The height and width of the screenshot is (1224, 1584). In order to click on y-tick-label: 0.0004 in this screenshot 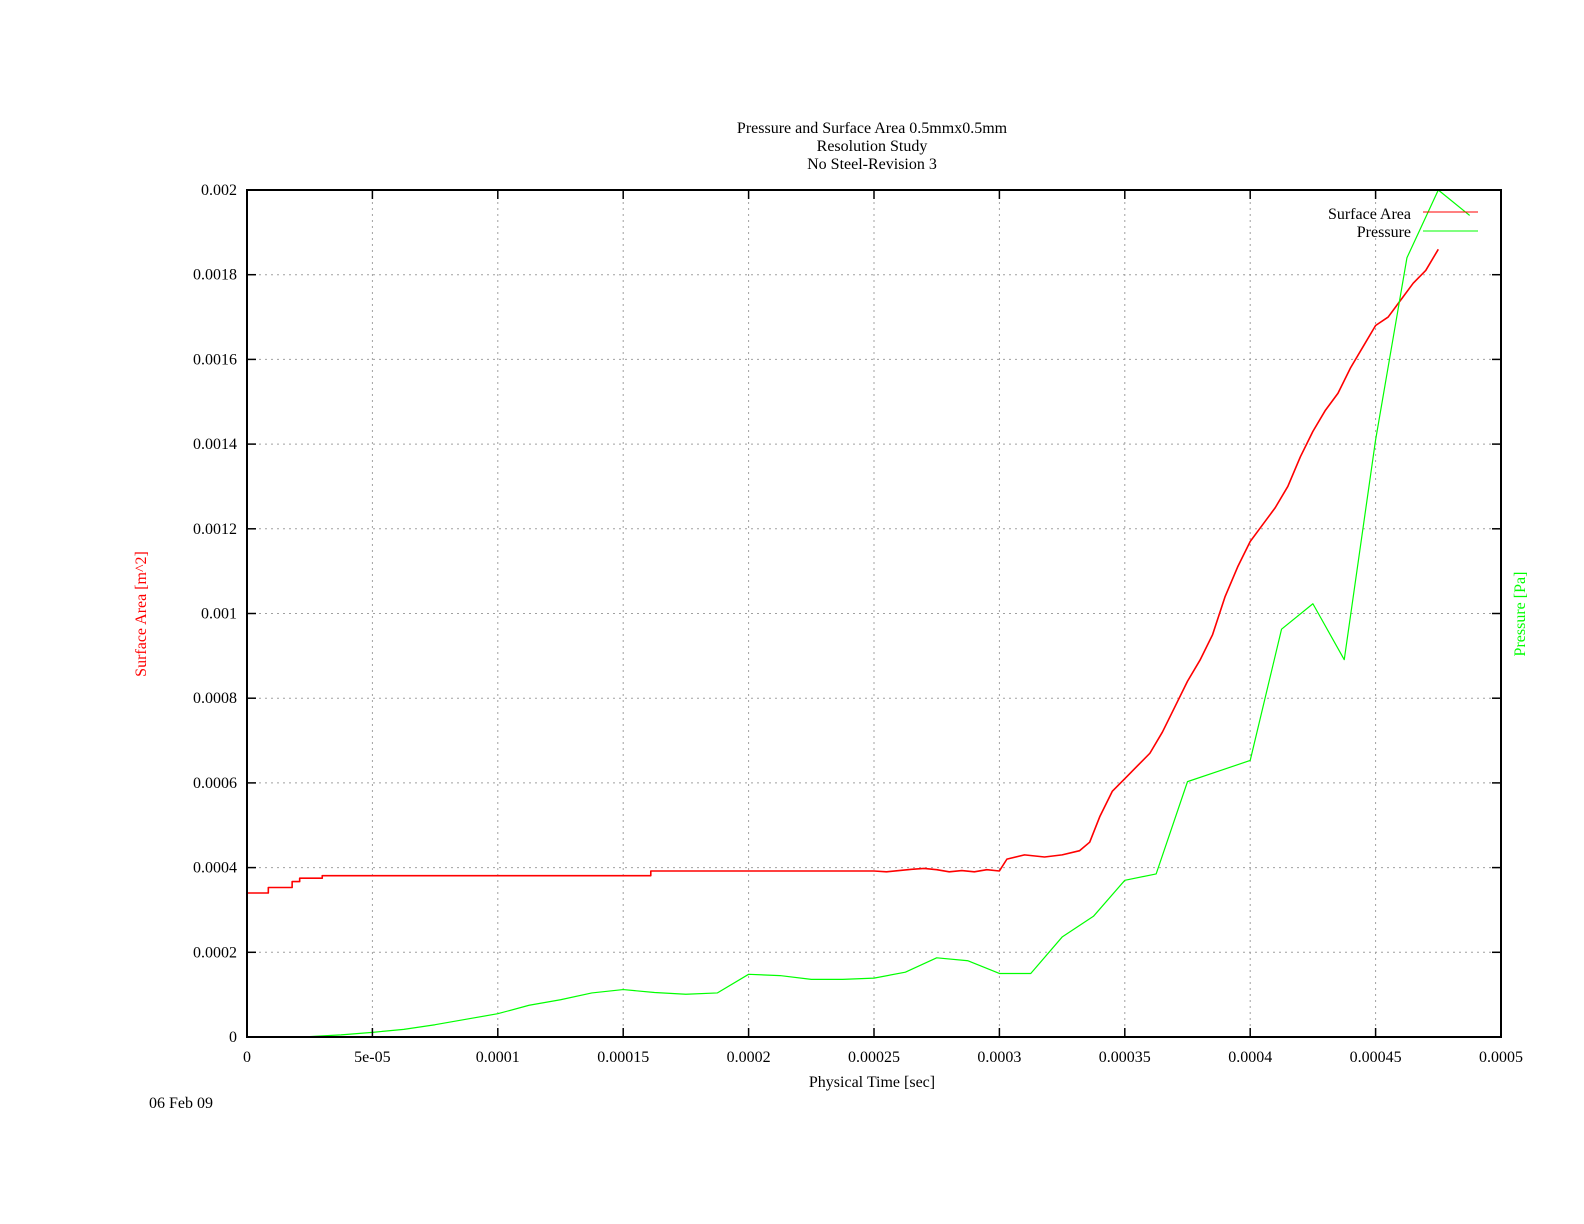, I will do `click(215, 868)`.